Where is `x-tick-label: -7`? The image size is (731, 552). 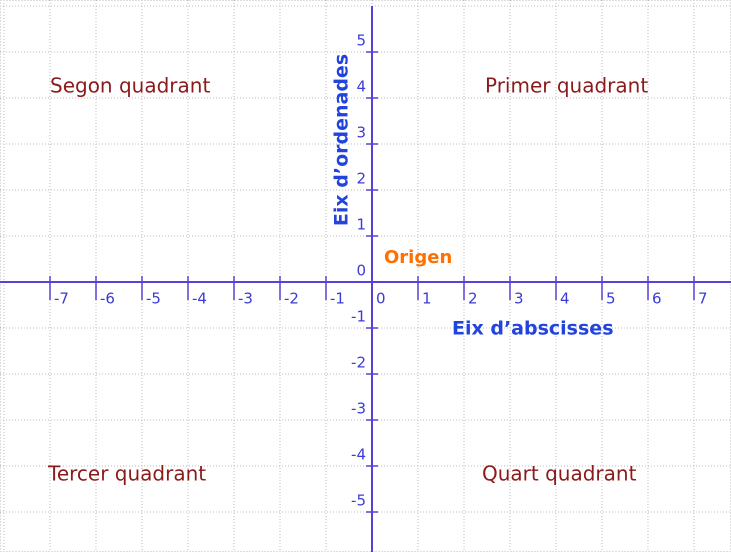 x-tick-label: -7 is located at coordinates (61, 299).